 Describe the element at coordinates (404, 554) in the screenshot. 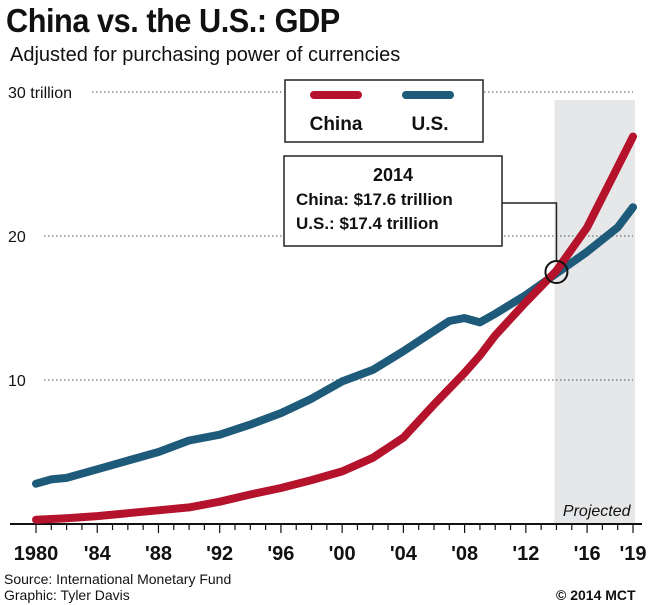

I see `x-tick-label: '04` at that location.